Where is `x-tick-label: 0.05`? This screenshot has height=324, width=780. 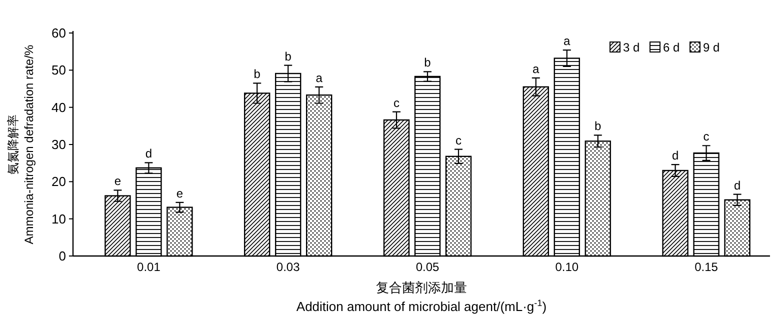
x-tick-label: 0.05 is located at coordinates (428, 267).